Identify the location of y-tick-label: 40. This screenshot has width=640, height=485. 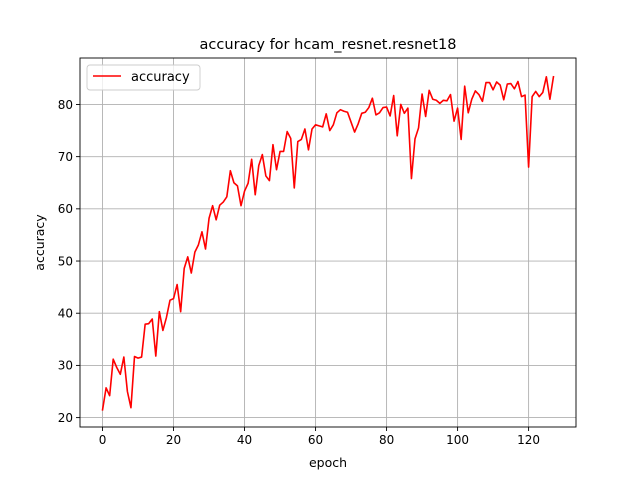
(65, 314).